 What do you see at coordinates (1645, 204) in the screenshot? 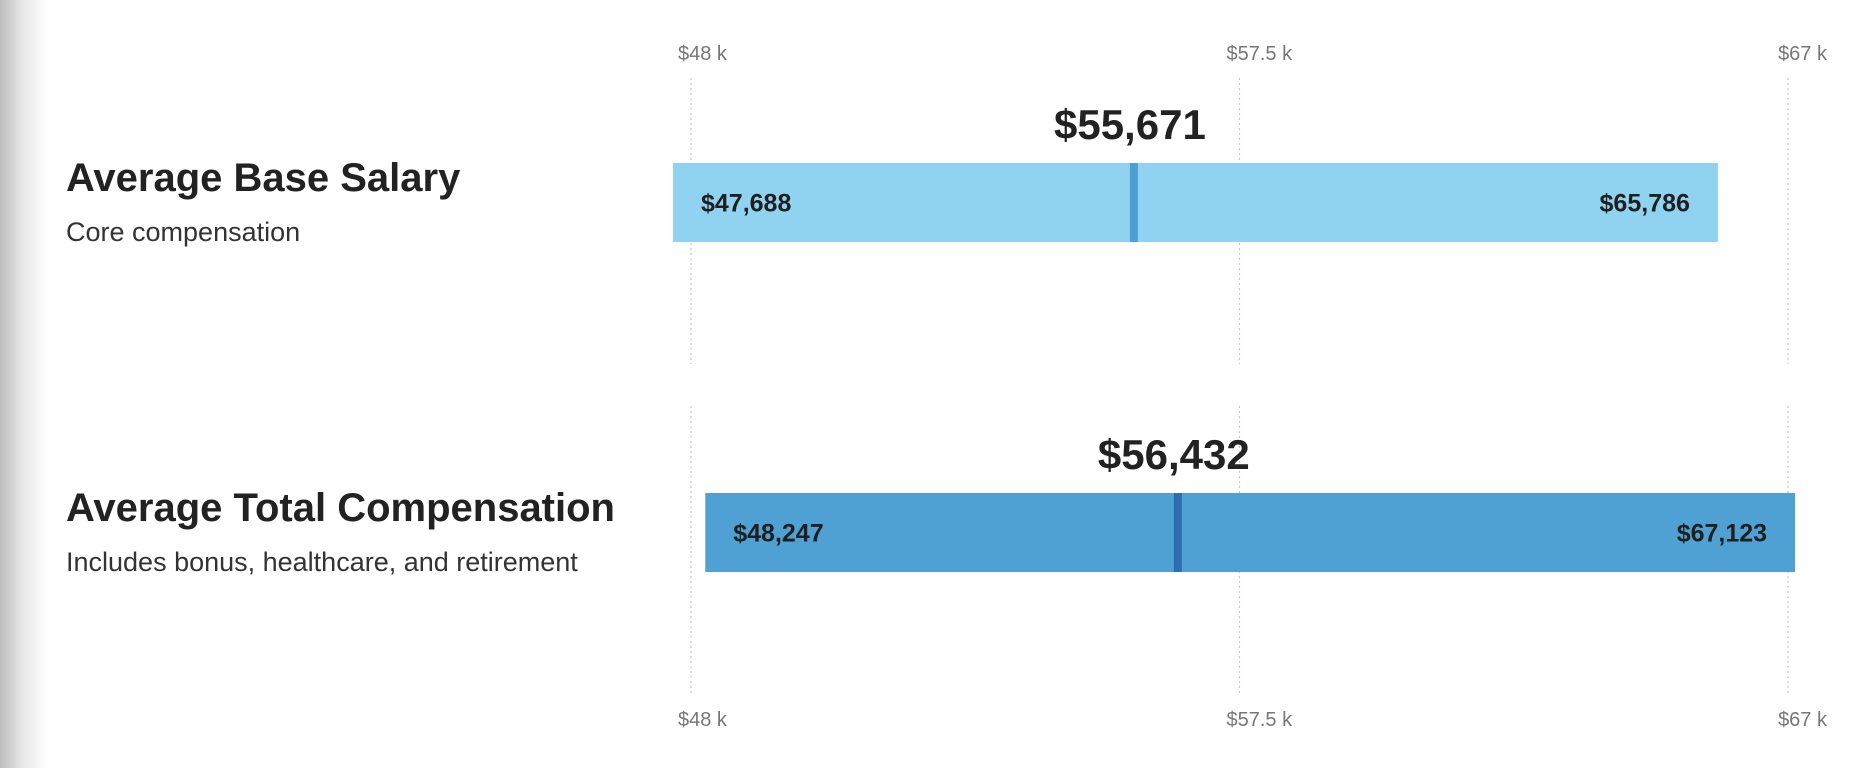
I see `high-value-label-0: $65,786` at bounding box center [1645, 204].